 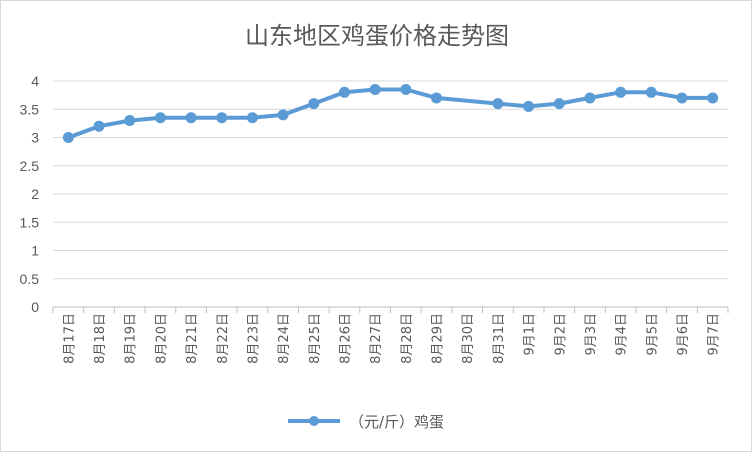 What do you see at coordinates (100, 338) in the screenshot?
I see `x-tick-label: 8月18日` at bounding box center [100, 338].